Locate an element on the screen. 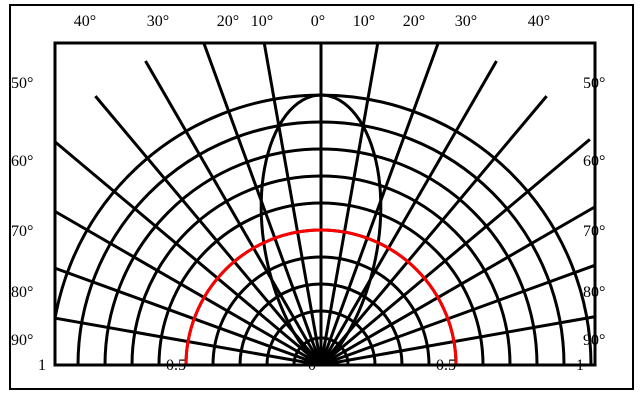  left-tick-label: 70° is located at coordinates (22, 231).